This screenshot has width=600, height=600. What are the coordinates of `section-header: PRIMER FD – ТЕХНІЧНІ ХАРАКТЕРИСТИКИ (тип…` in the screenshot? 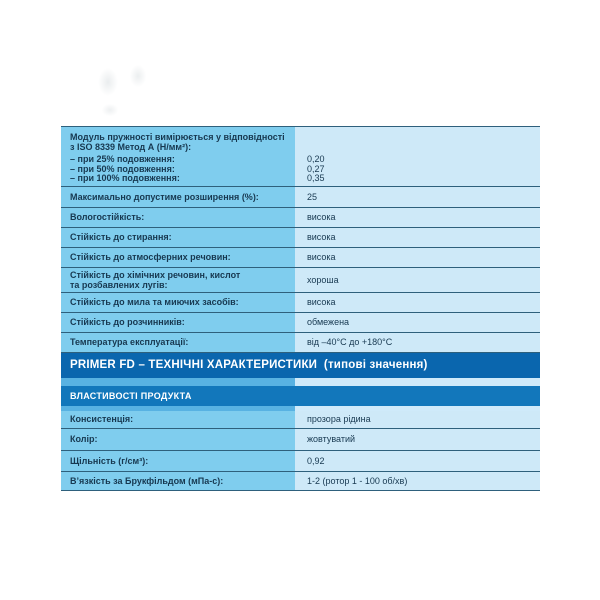 It's located at (300, 364).